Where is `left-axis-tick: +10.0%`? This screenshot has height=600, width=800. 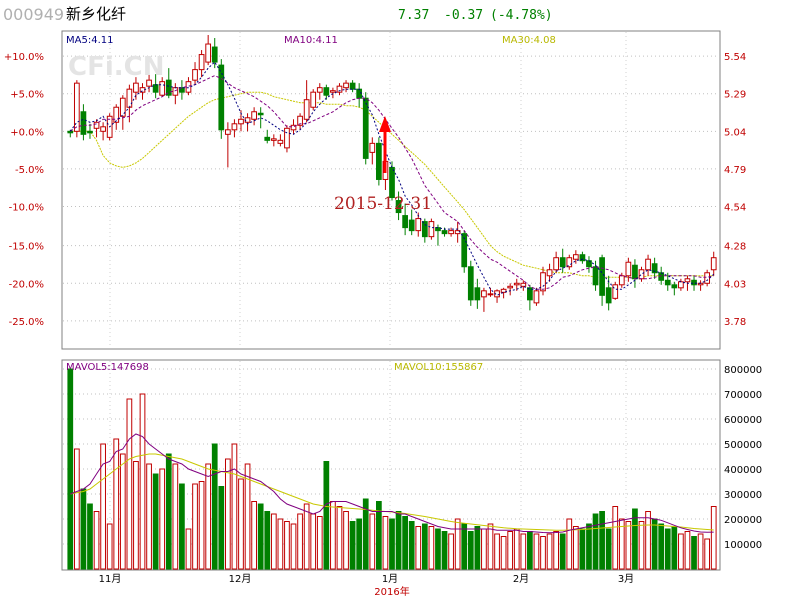 left-axis-tick: +10.0% is located at coordinates (24, 57).